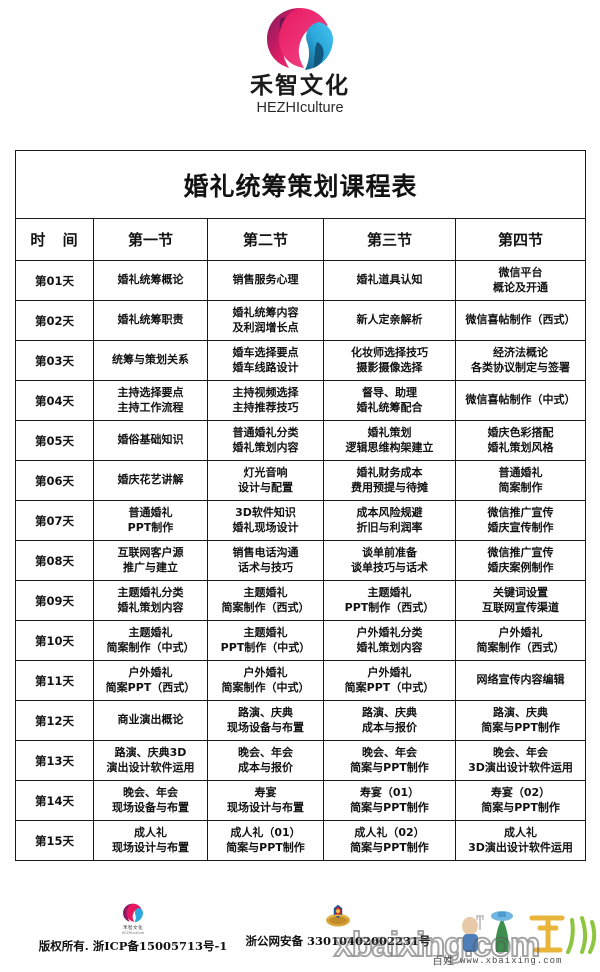 This screenshot has width=600, height=972. Describe the element at coordinates (389, 687) in the screenshot. I see `course-line: 简案PPT（中式）` at that location.